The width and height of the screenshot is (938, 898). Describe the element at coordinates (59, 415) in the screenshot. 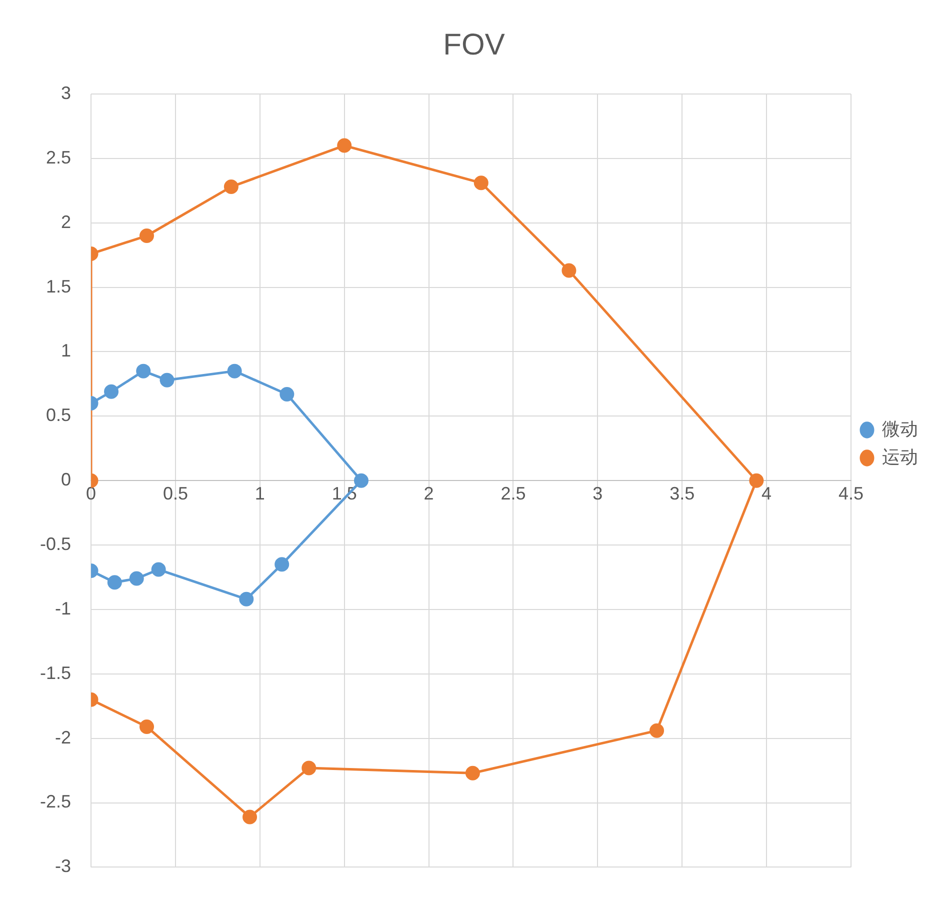

I see `y-tick-label: 0.5` at that location.